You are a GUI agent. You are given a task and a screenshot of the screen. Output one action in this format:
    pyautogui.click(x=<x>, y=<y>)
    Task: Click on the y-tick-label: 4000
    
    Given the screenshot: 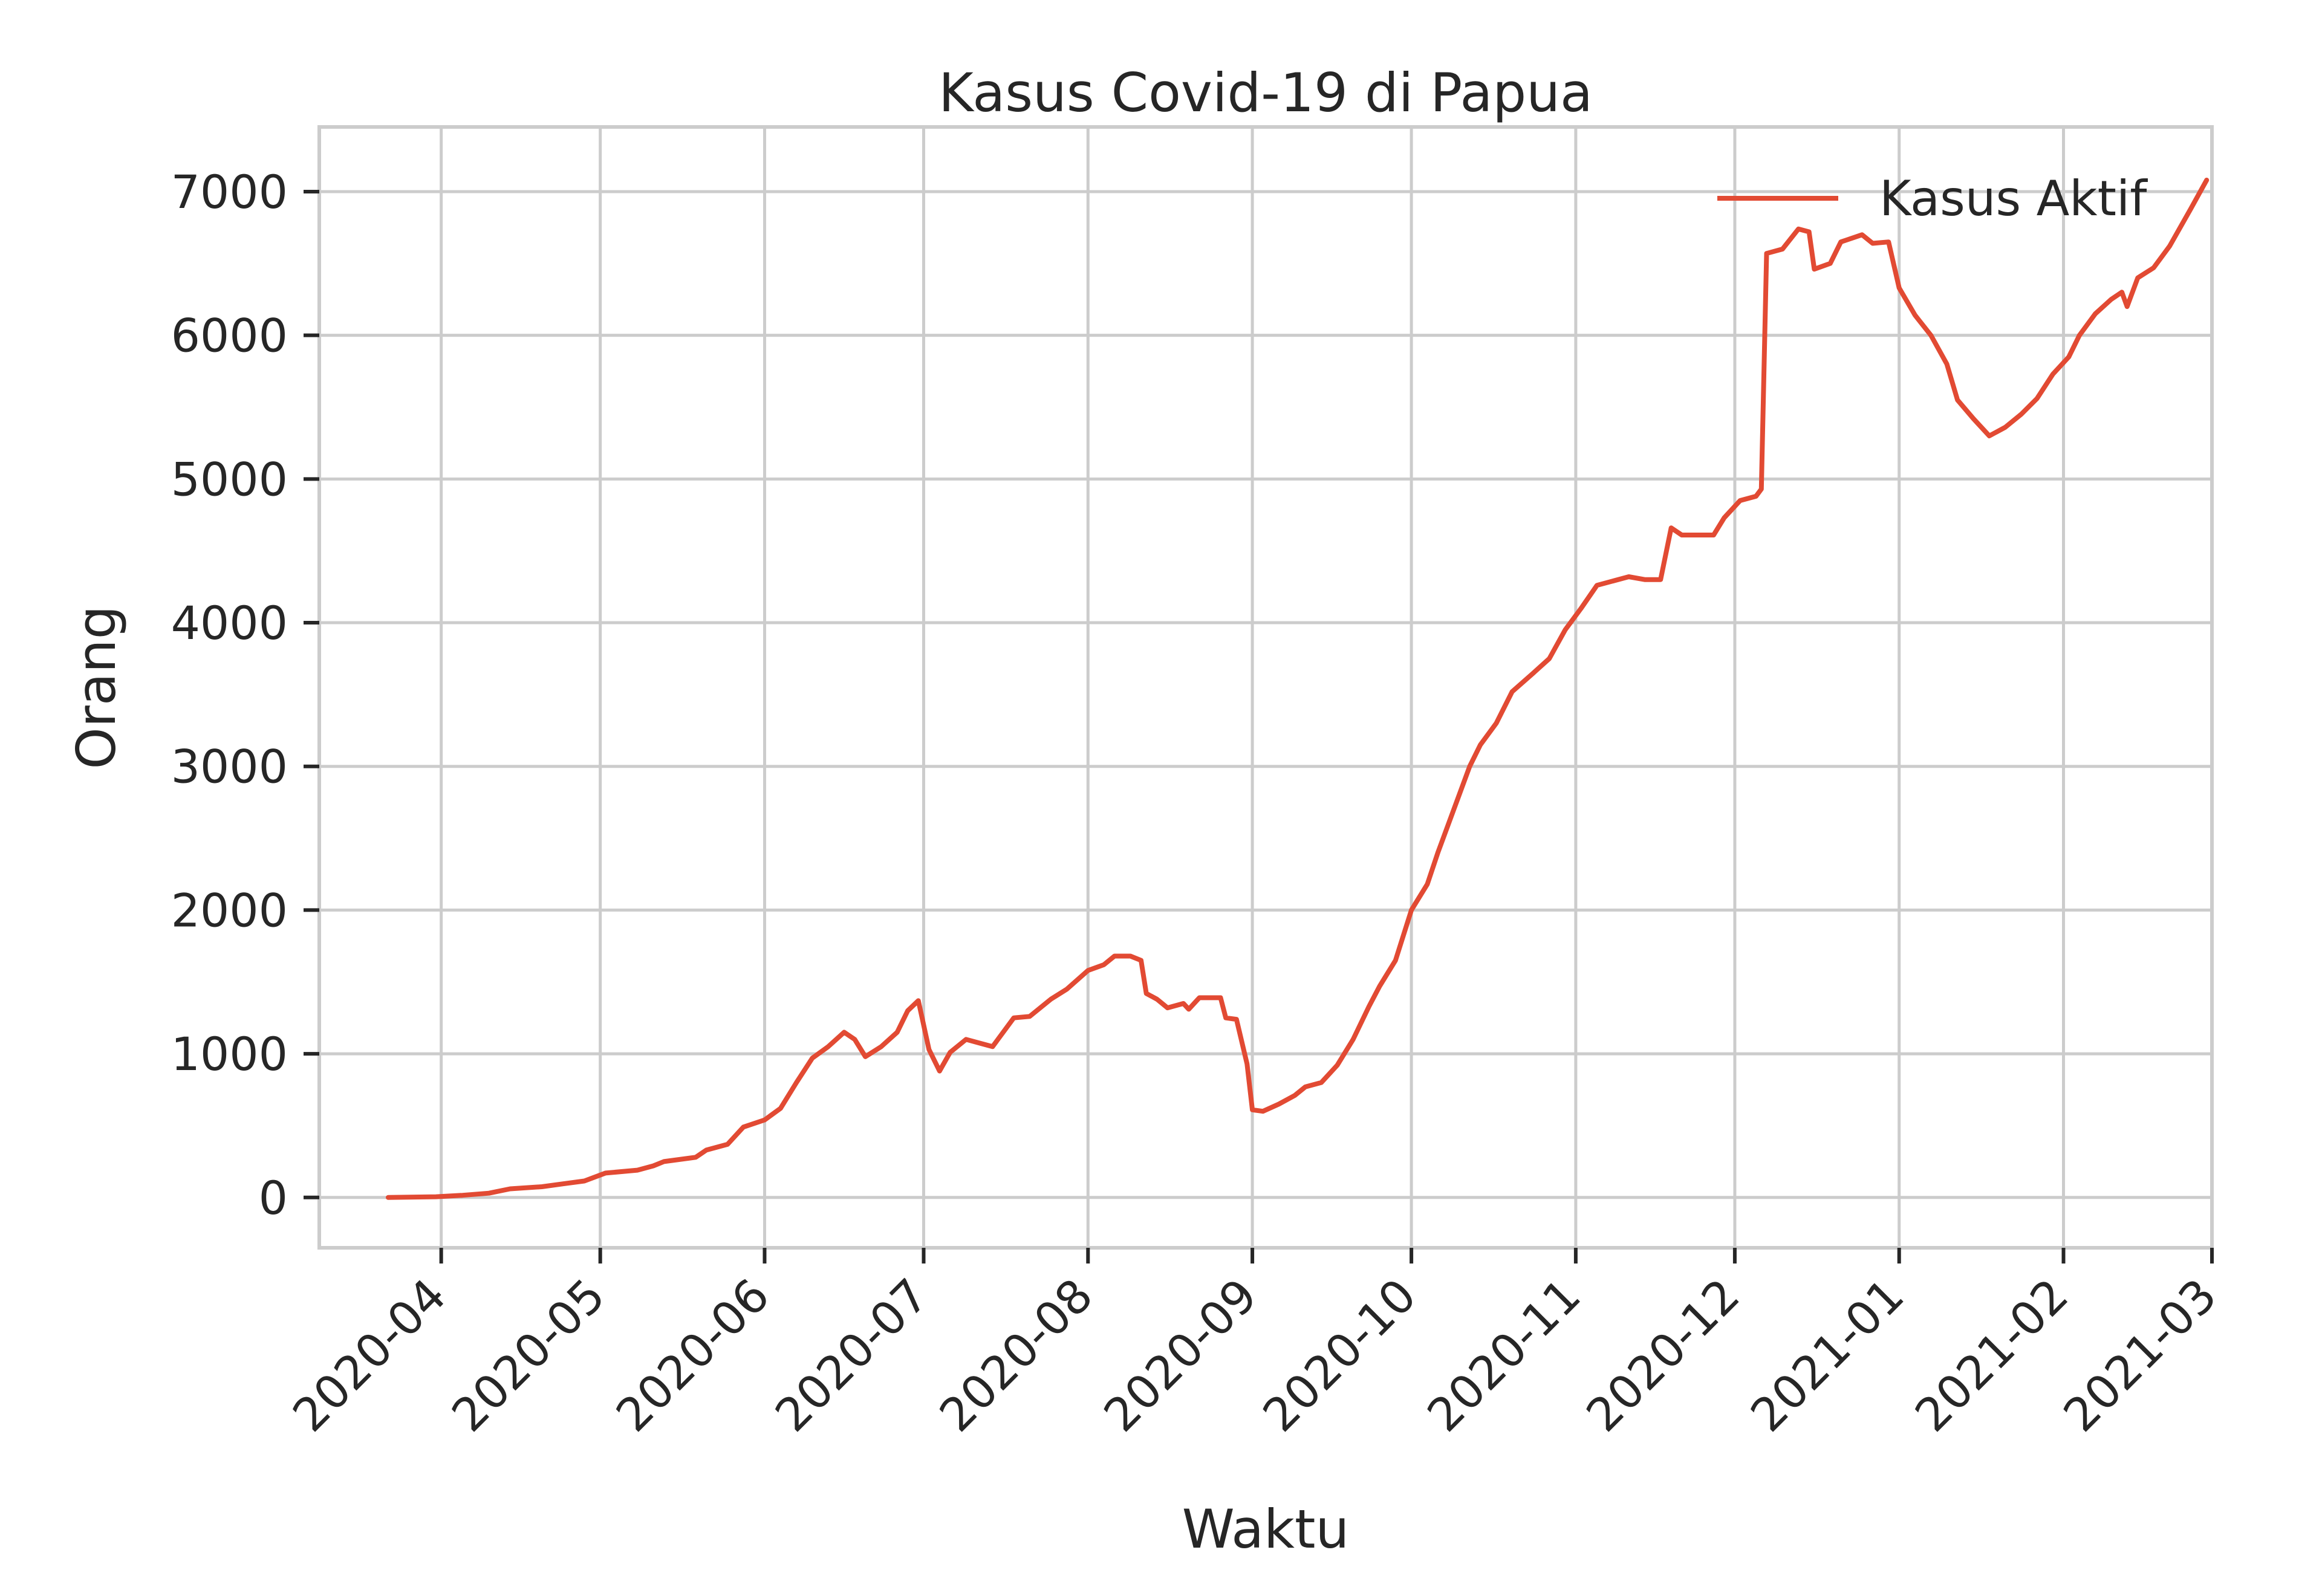 What is the action you would take?
    pyautogui.click(x=229, y=623)
    